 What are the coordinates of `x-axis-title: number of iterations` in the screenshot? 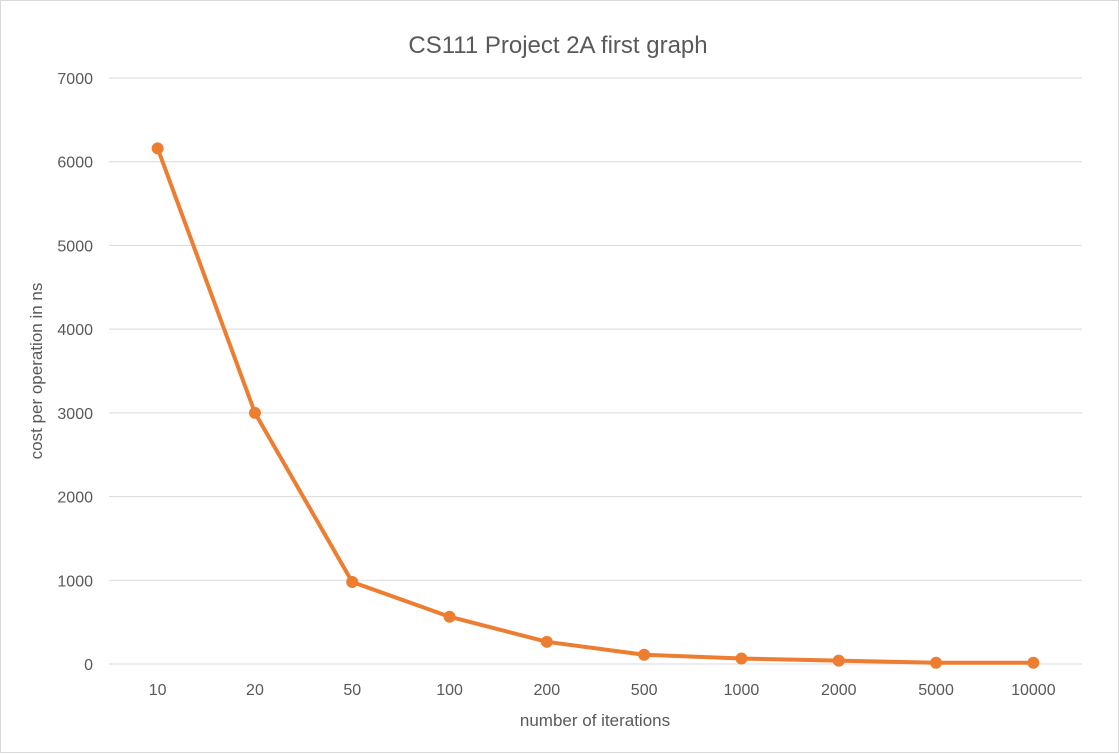 It's located at (595, 720).